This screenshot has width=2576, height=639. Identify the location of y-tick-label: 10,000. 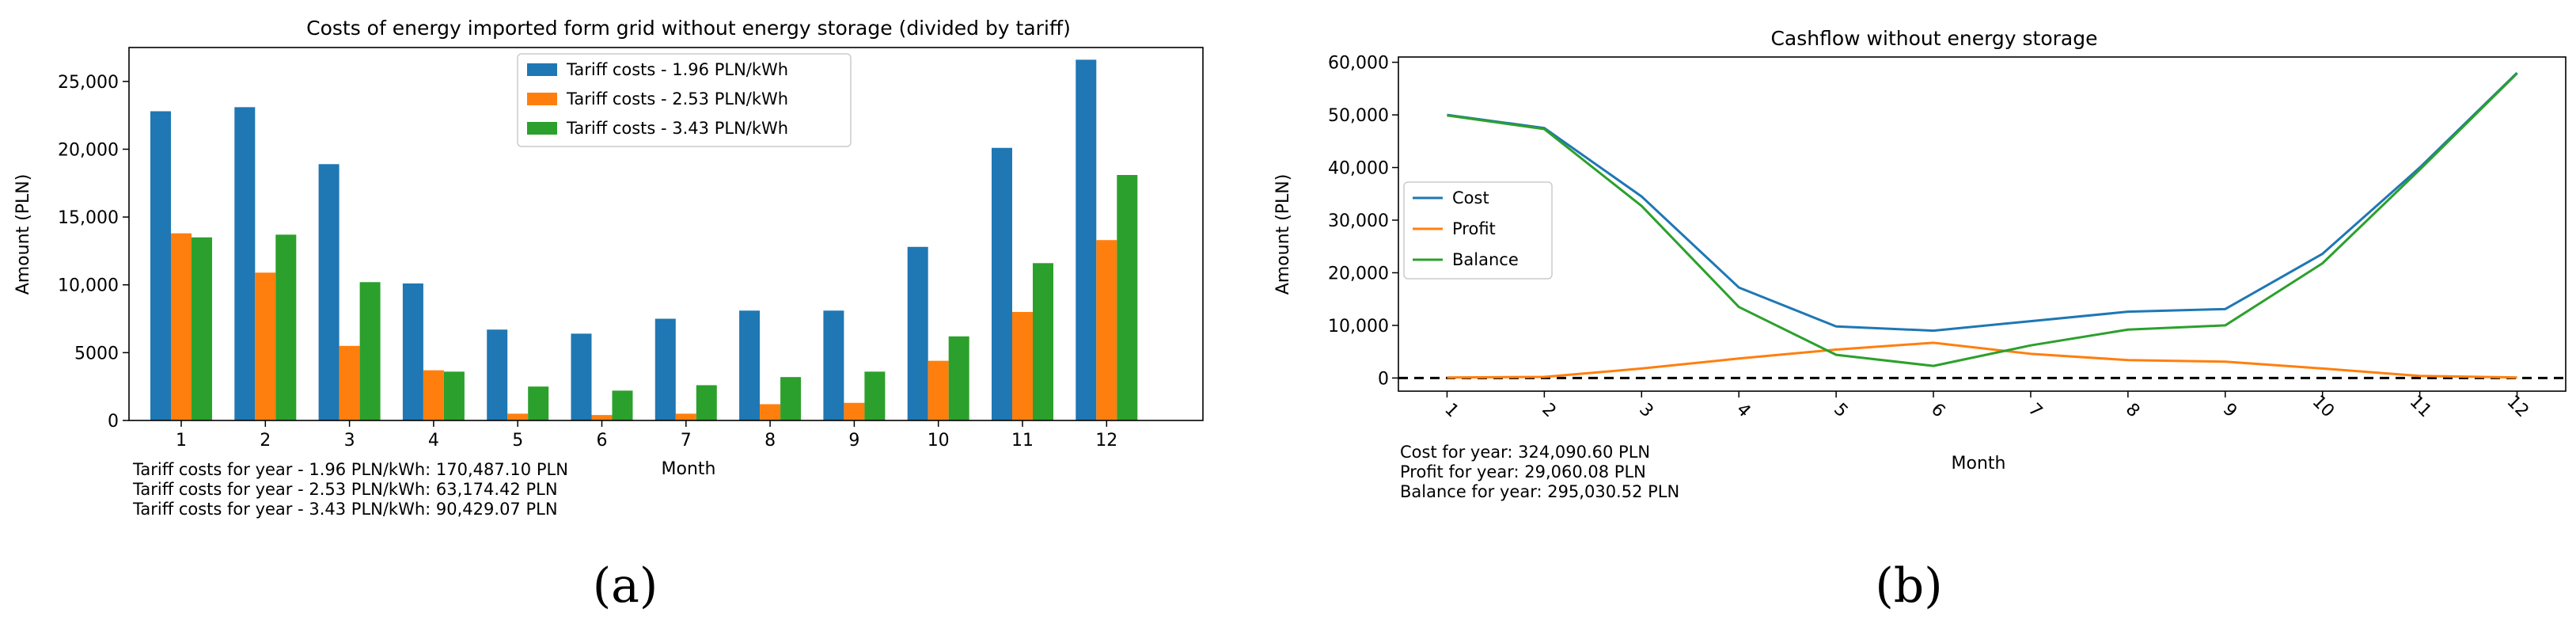
(88, 286).